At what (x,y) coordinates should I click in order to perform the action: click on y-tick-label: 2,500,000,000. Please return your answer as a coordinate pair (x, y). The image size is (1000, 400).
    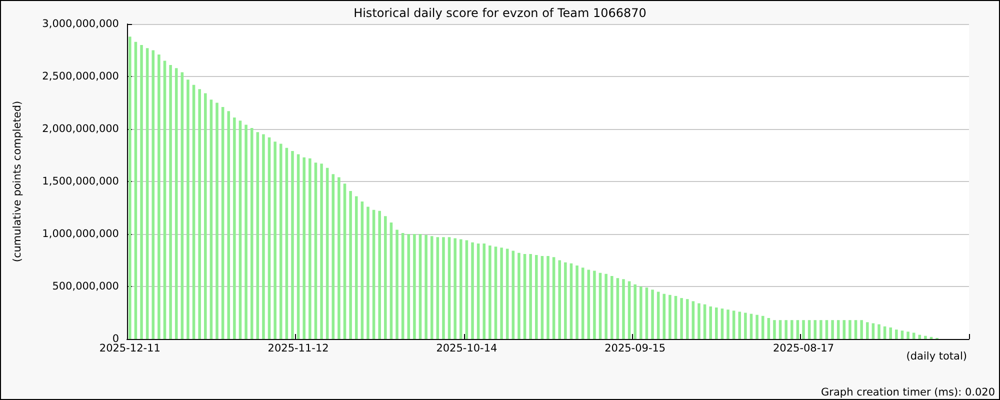
    Looking at the image, I should click on (80, 76).